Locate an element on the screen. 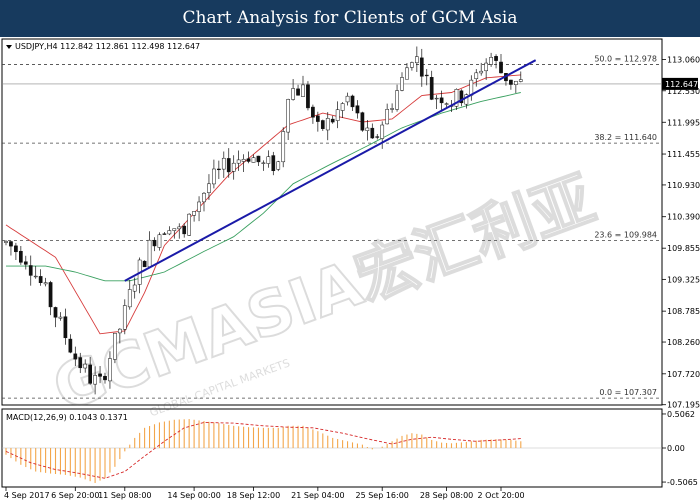 The image size is (700, 504). symbol-dropdown-icon is located at coordinates (9, 47).